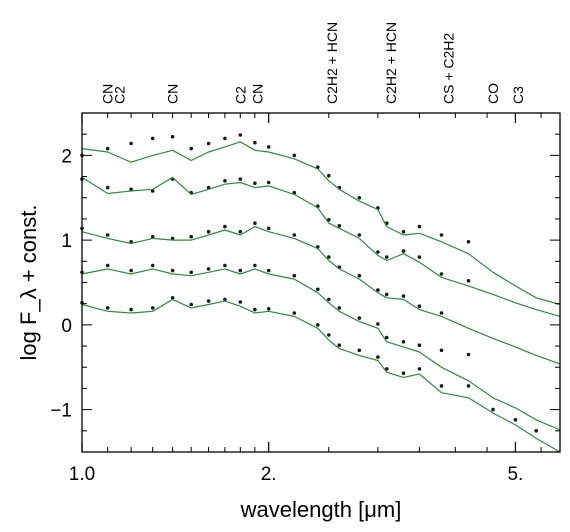 This screenshot has height=532, width=570. I want to click on x-tick-label: 2., so click(269, 474).